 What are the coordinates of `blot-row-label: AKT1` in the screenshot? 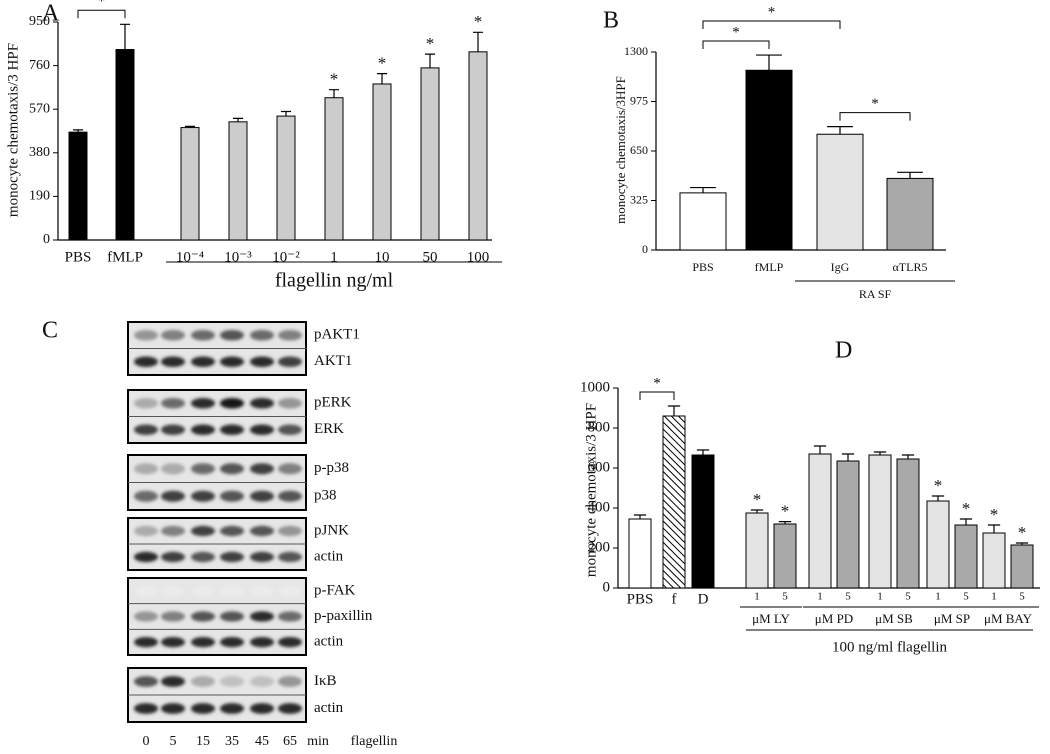 It's located at (333, 361).